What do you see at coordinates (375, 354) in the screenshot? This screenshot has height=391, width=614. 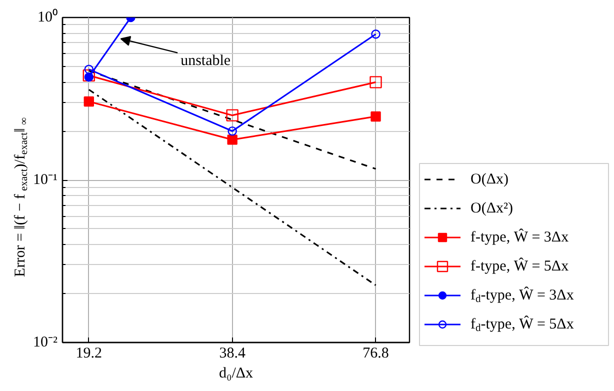 I see `x-tick-label: 76.8` at bounding box center [375, 354].